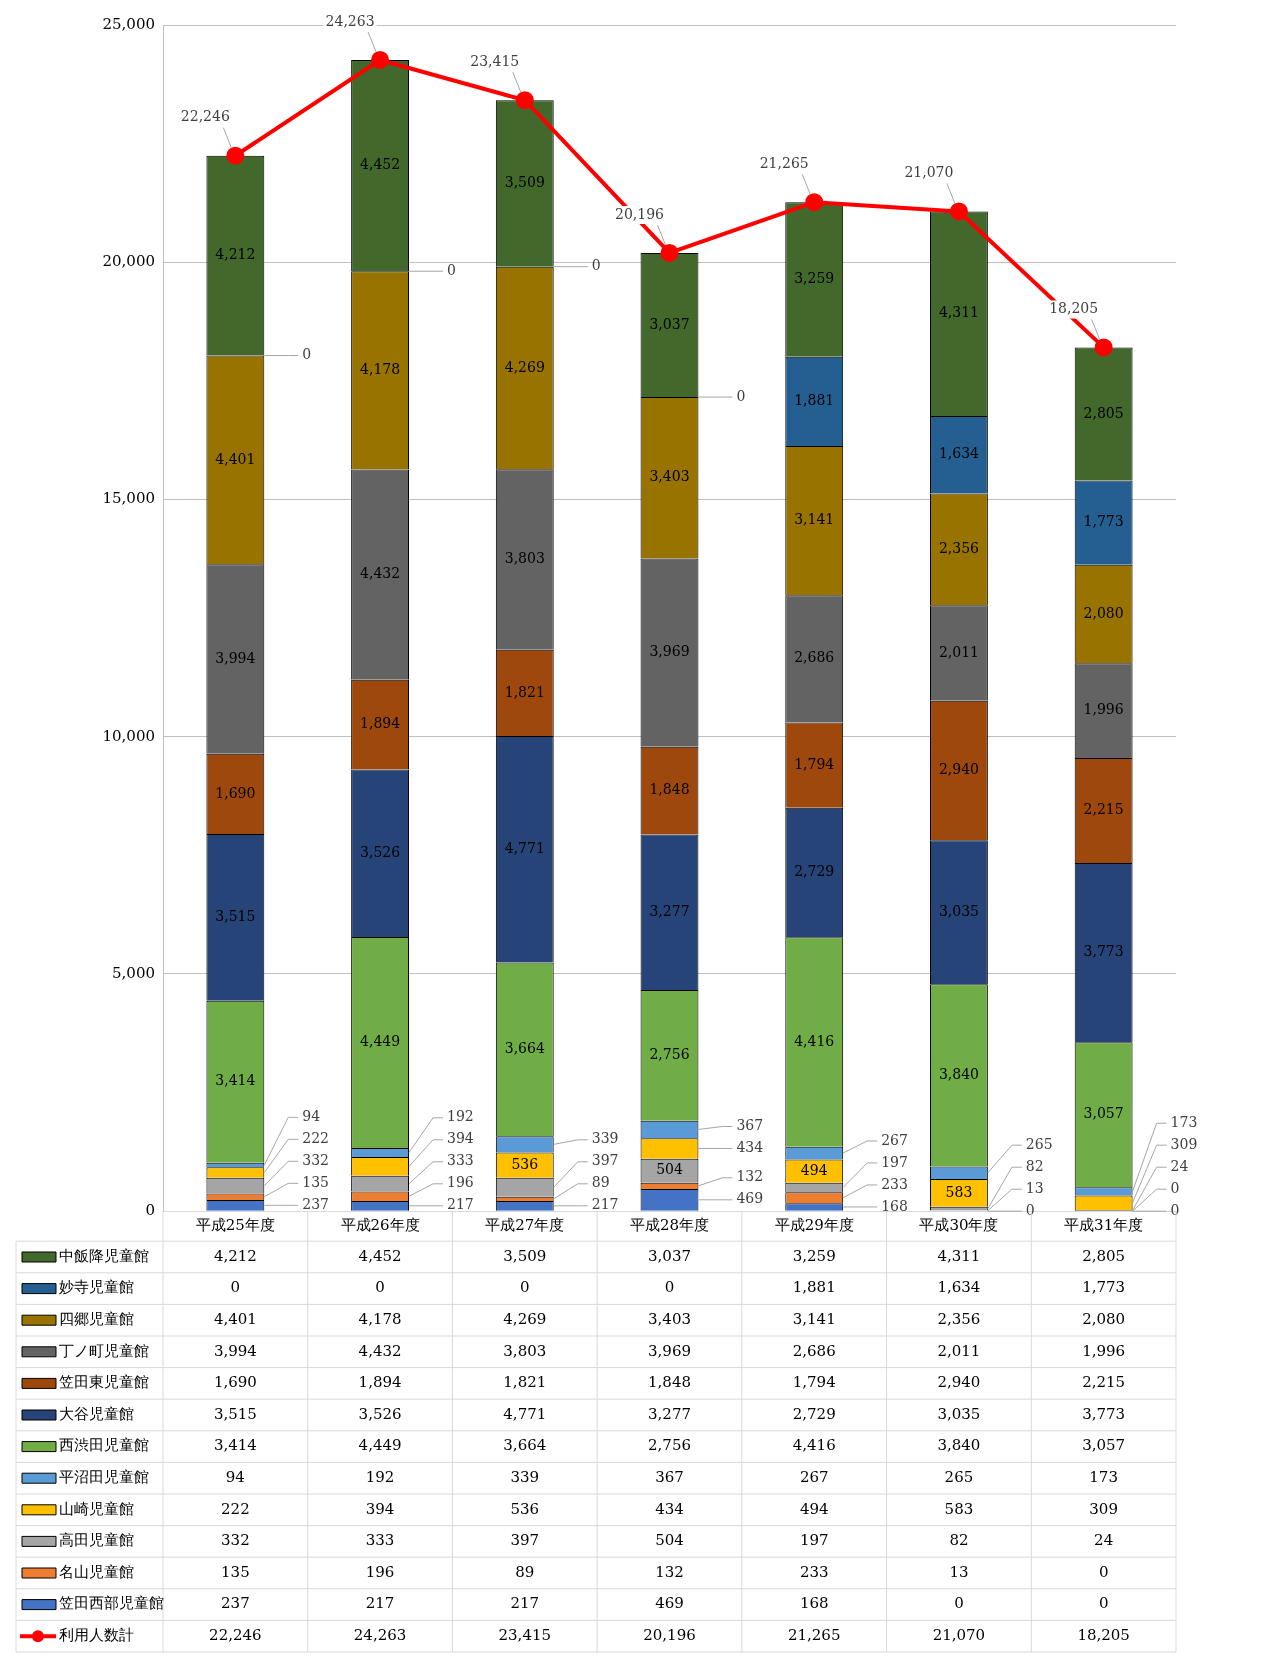  What do you see at coordinates (380, 1571) in the screenshot?
I see `data-label: 196` at bounding box center [380, 1571].